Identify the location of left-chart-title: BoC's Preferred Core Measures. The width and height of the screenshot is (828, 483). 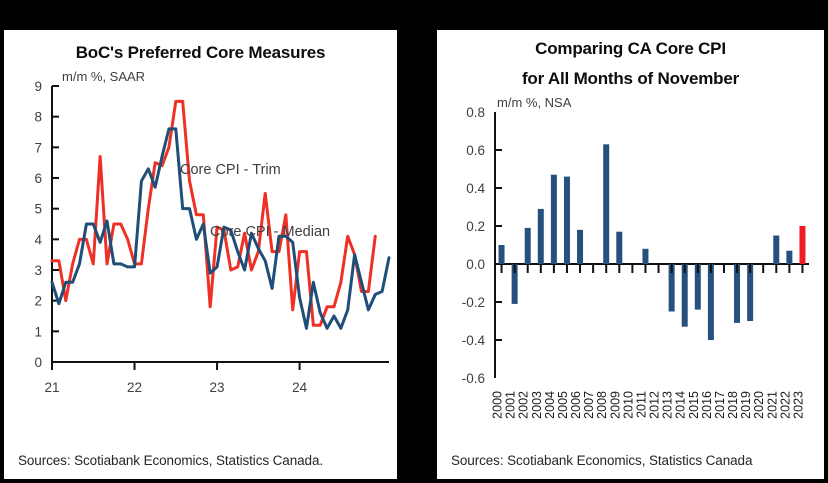
(200, 52).